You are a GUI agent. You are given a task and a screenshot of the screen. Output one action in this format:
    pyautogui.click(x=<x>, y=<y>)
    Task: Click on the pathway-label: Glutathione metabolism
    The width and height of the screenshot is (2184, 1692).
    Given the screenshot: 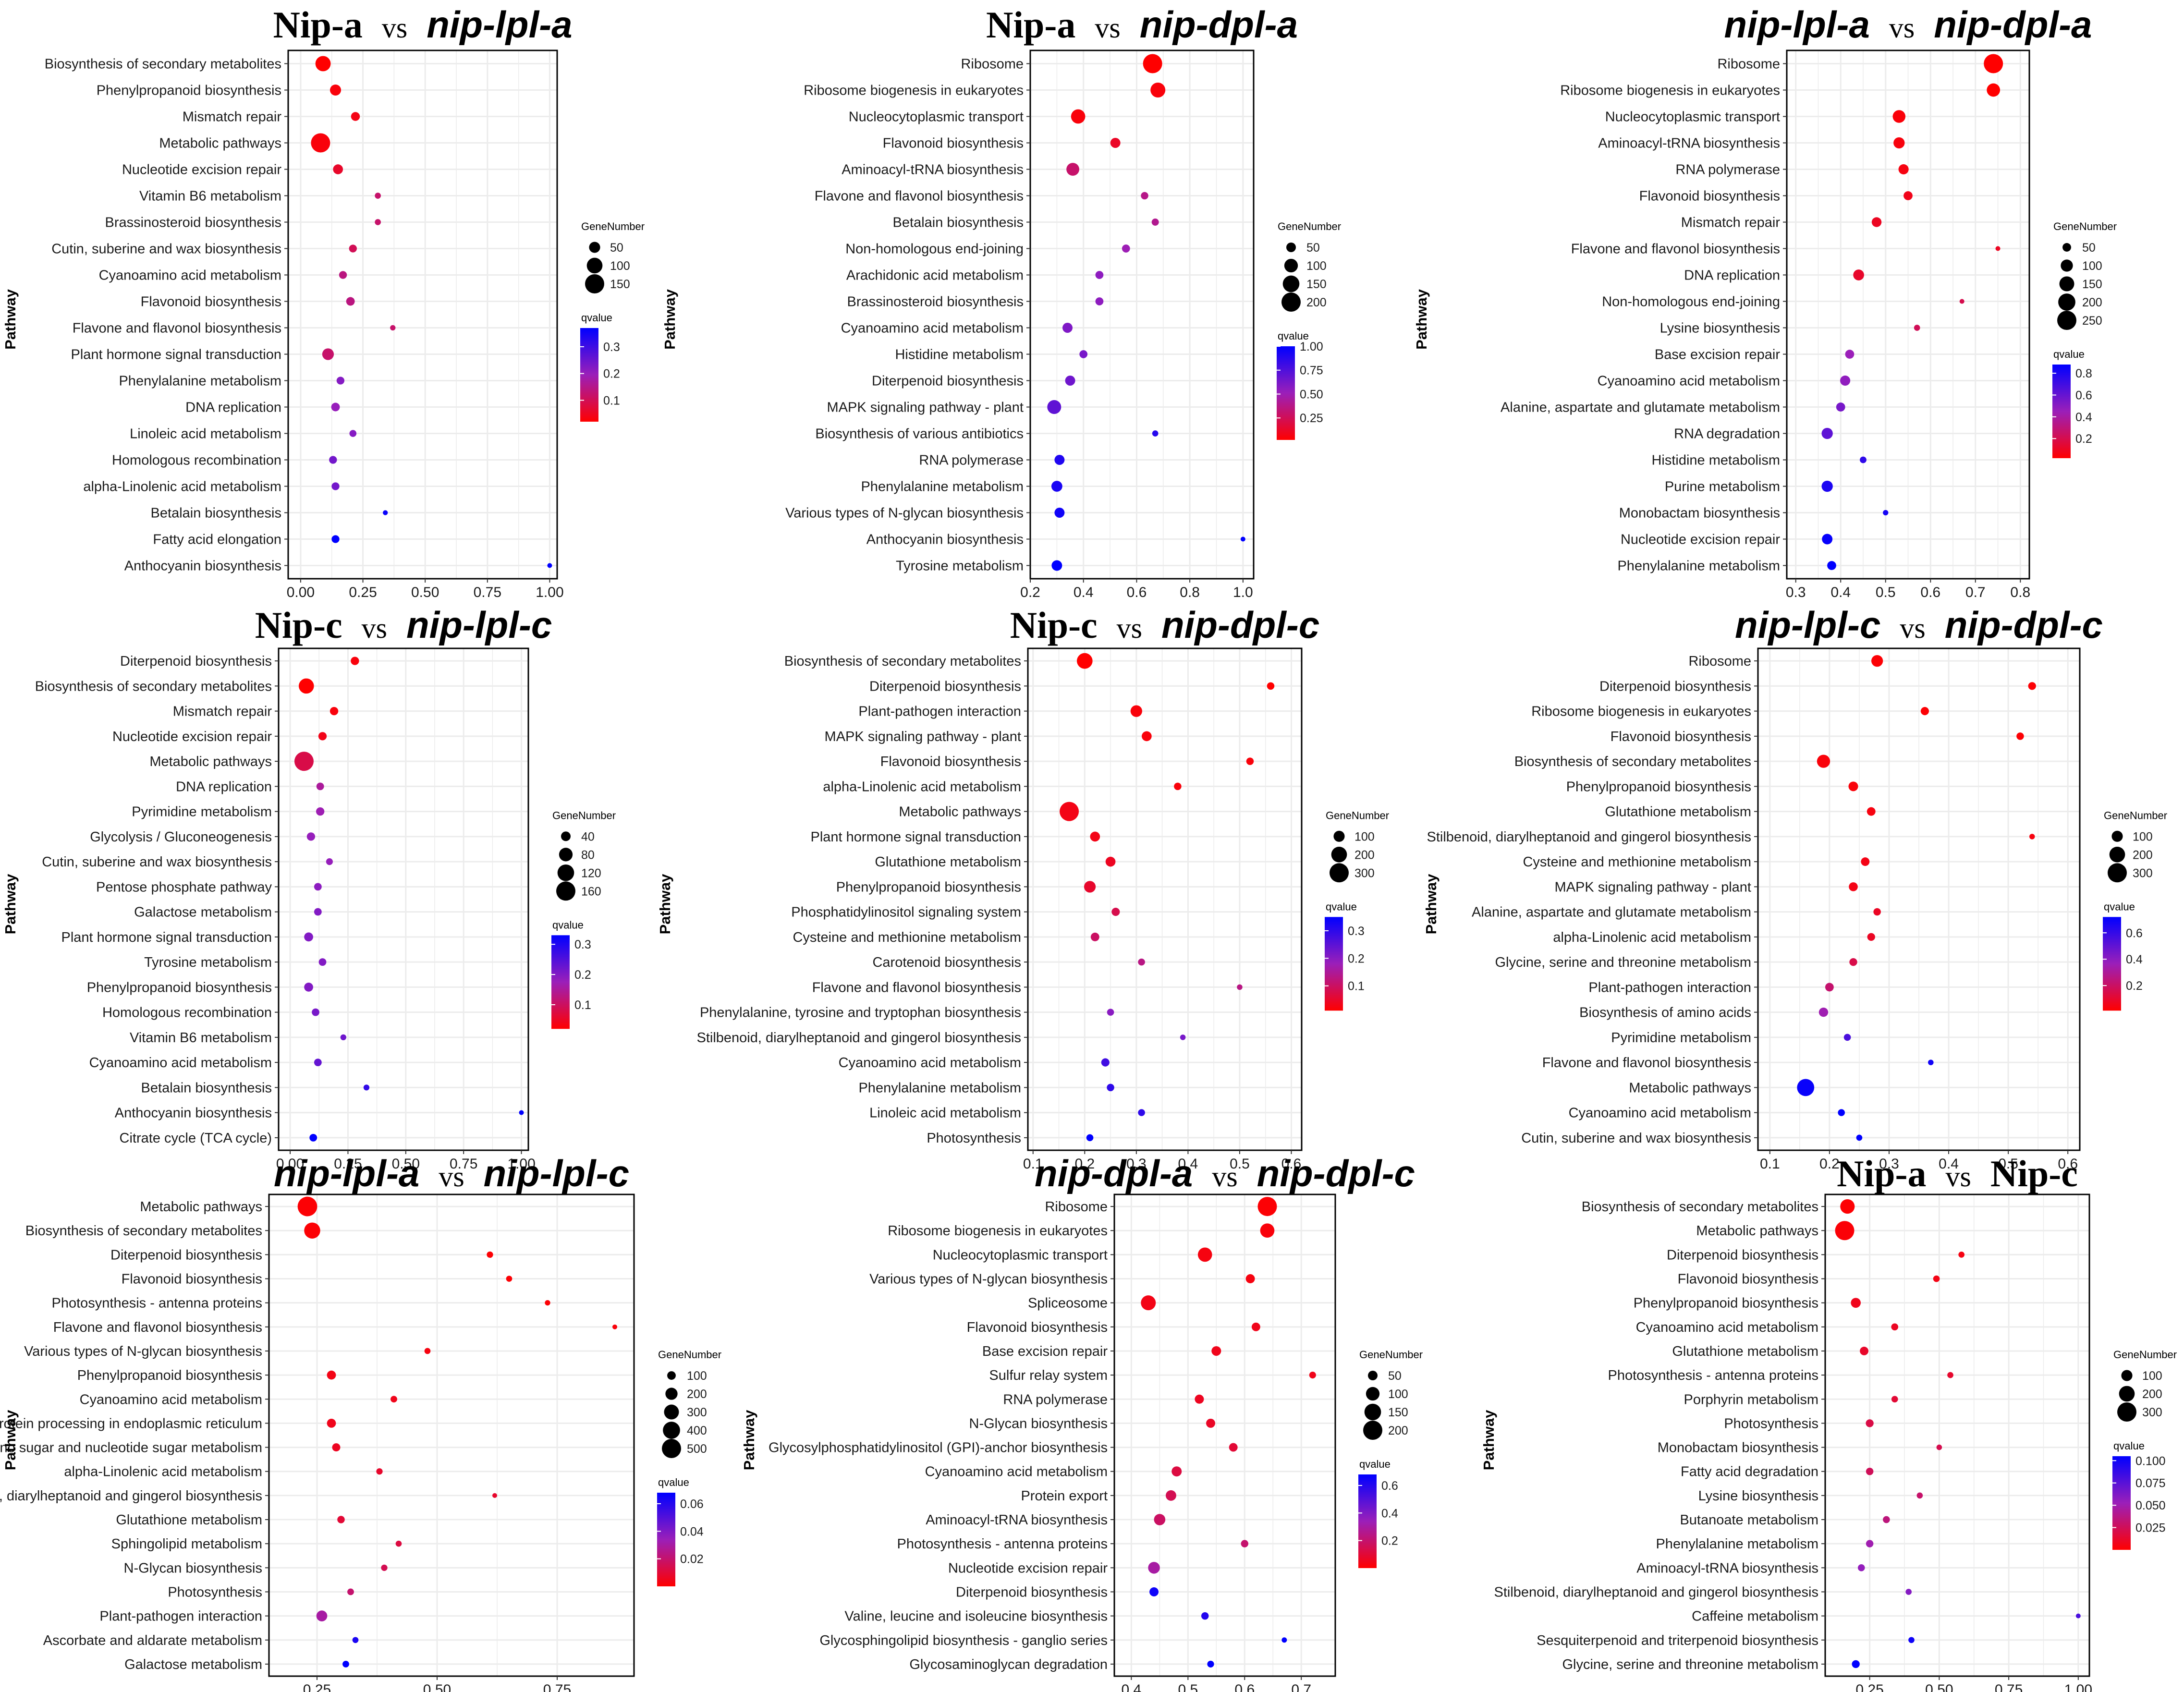 What is the action you would take?
    pyautogui.click(x=1678, y=812)
    